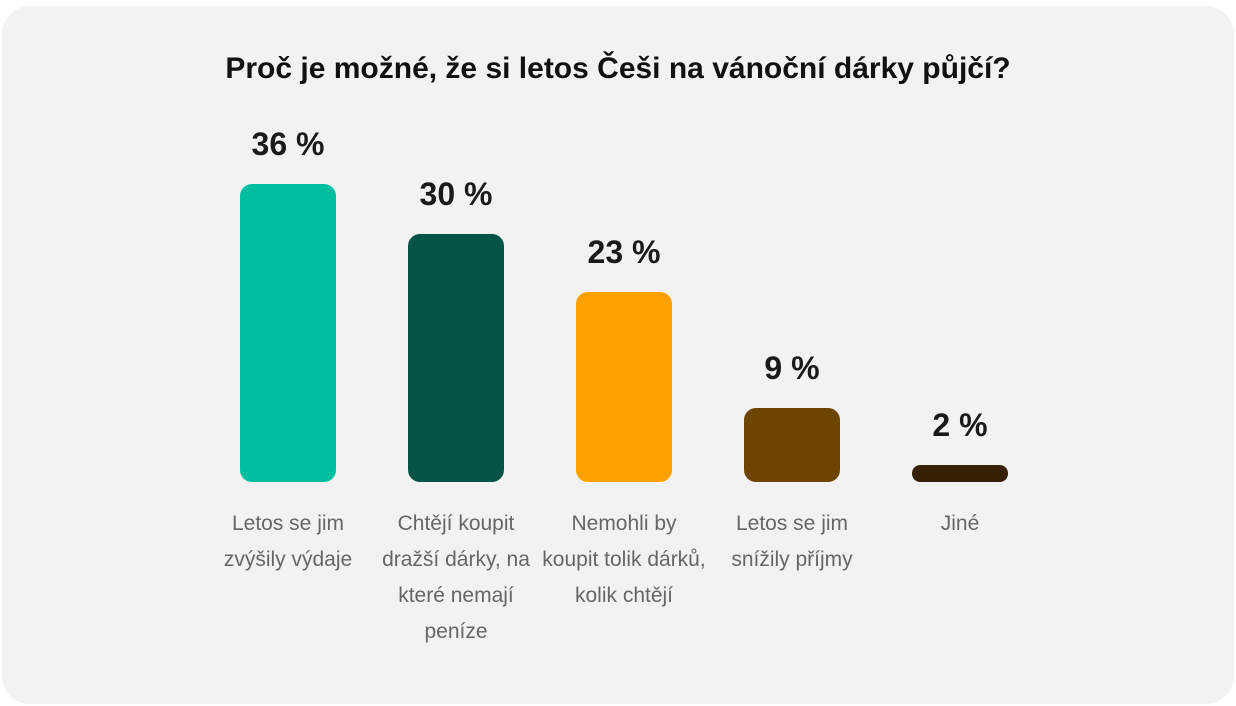 The image size is (1236, 706). Describe the element at coordinates (960, 523) in the screenshot. I see `category-label: Jiné` at that location.